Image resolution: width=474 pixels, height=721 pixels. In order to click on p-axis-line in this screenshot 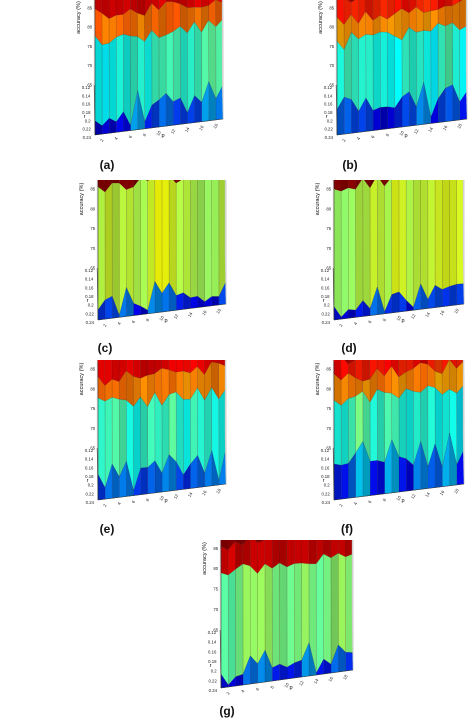, I will do `click(159, 127)`.